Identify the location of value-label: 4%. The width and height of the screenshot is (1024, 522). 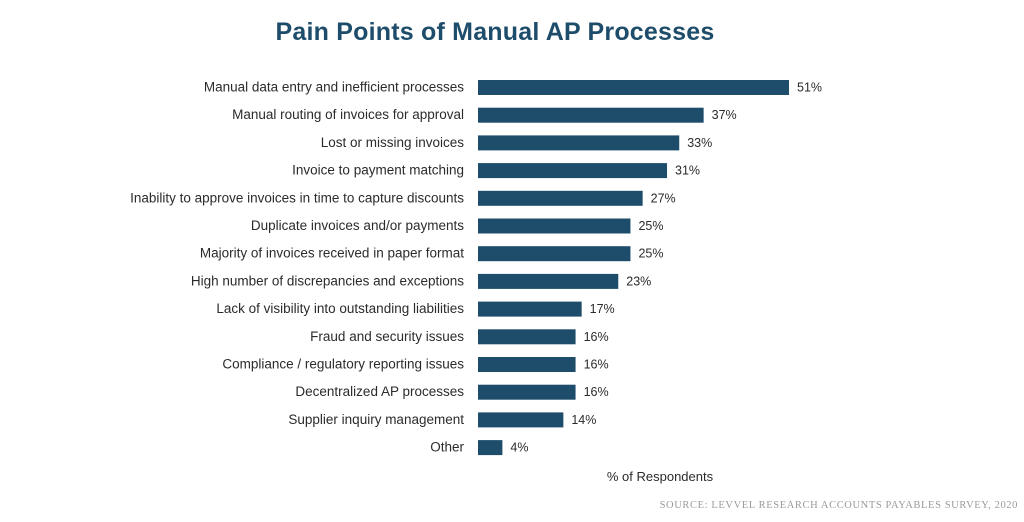
(519, 448).